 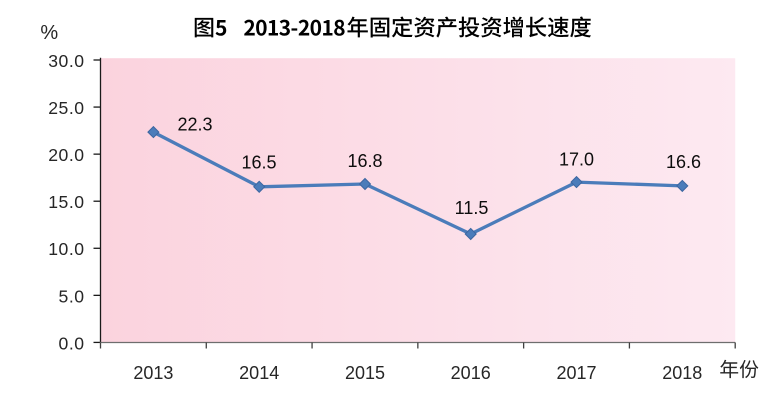 What do you see at coordinates (683, 162) in the screenshot?
I see `svg-text: 16.6` at bounding box center [683, 162].